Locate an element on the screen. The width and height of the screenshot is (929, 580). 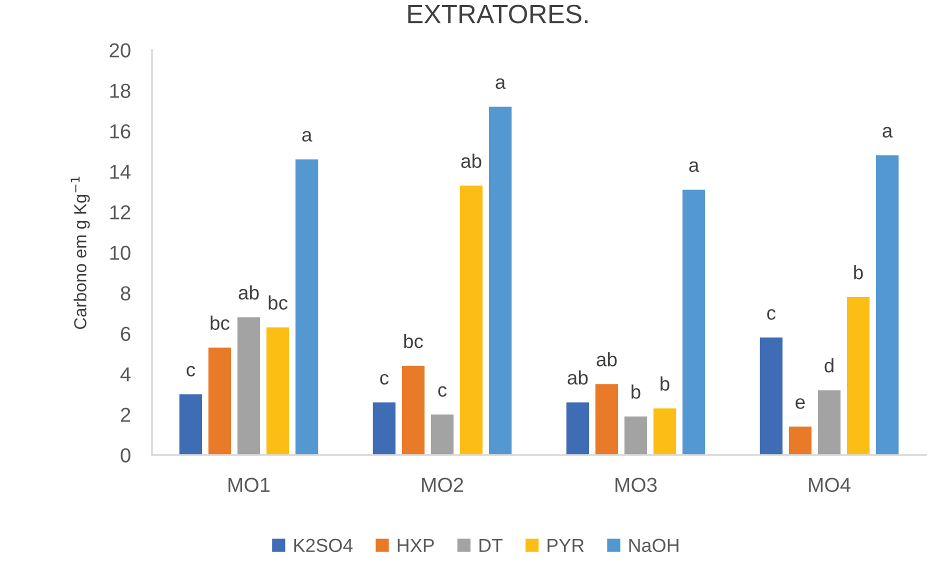
chart-title: EXTRATORES. is located at coordinates (498, 14).